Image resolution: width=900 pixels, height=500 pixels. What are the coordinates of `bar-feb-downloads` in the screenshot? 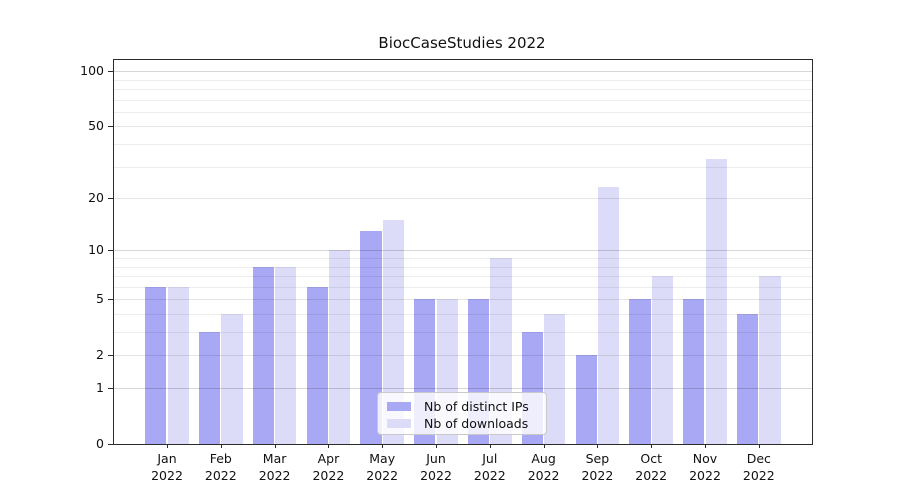 It's located at (232, 379).